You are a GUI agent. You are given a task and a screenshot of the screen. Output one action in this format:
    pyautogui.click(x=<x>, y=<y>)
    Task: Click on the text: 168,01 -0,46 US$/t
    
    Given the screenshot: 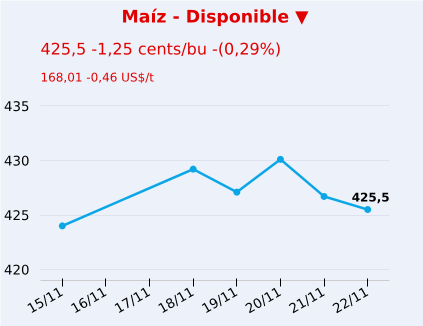 What is the action you would take?
    pyautogui.click(x=97, y=77)
    